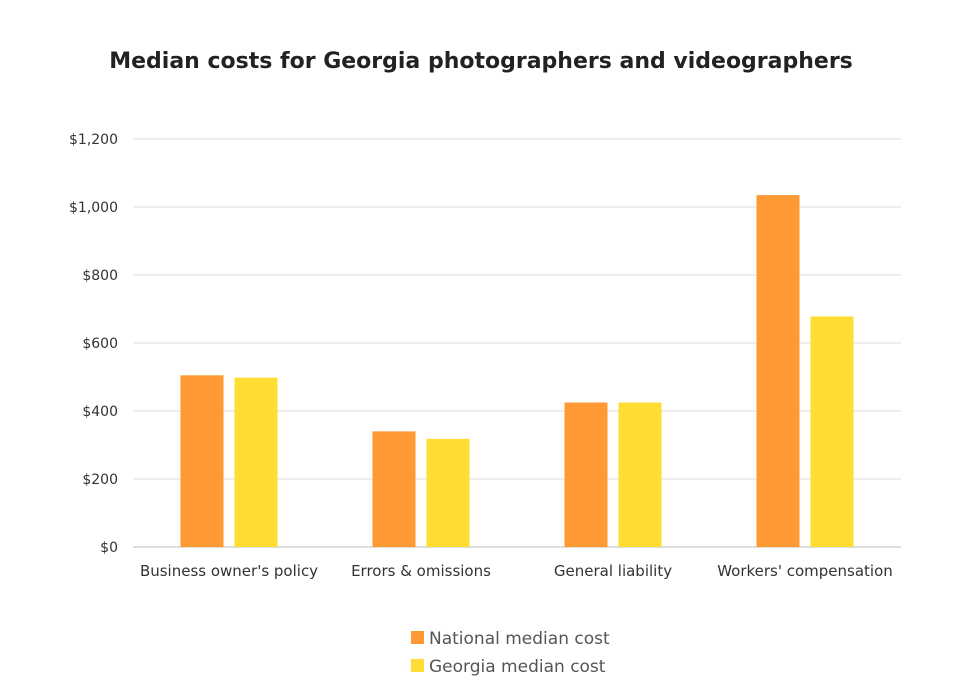 Image resolution: width=958 pixels, height=682 pixels. What do you see at coordinates (93, 140) in the screenshot?
I see `y-tick-label: $1,200` at bounding box center [93, 140].